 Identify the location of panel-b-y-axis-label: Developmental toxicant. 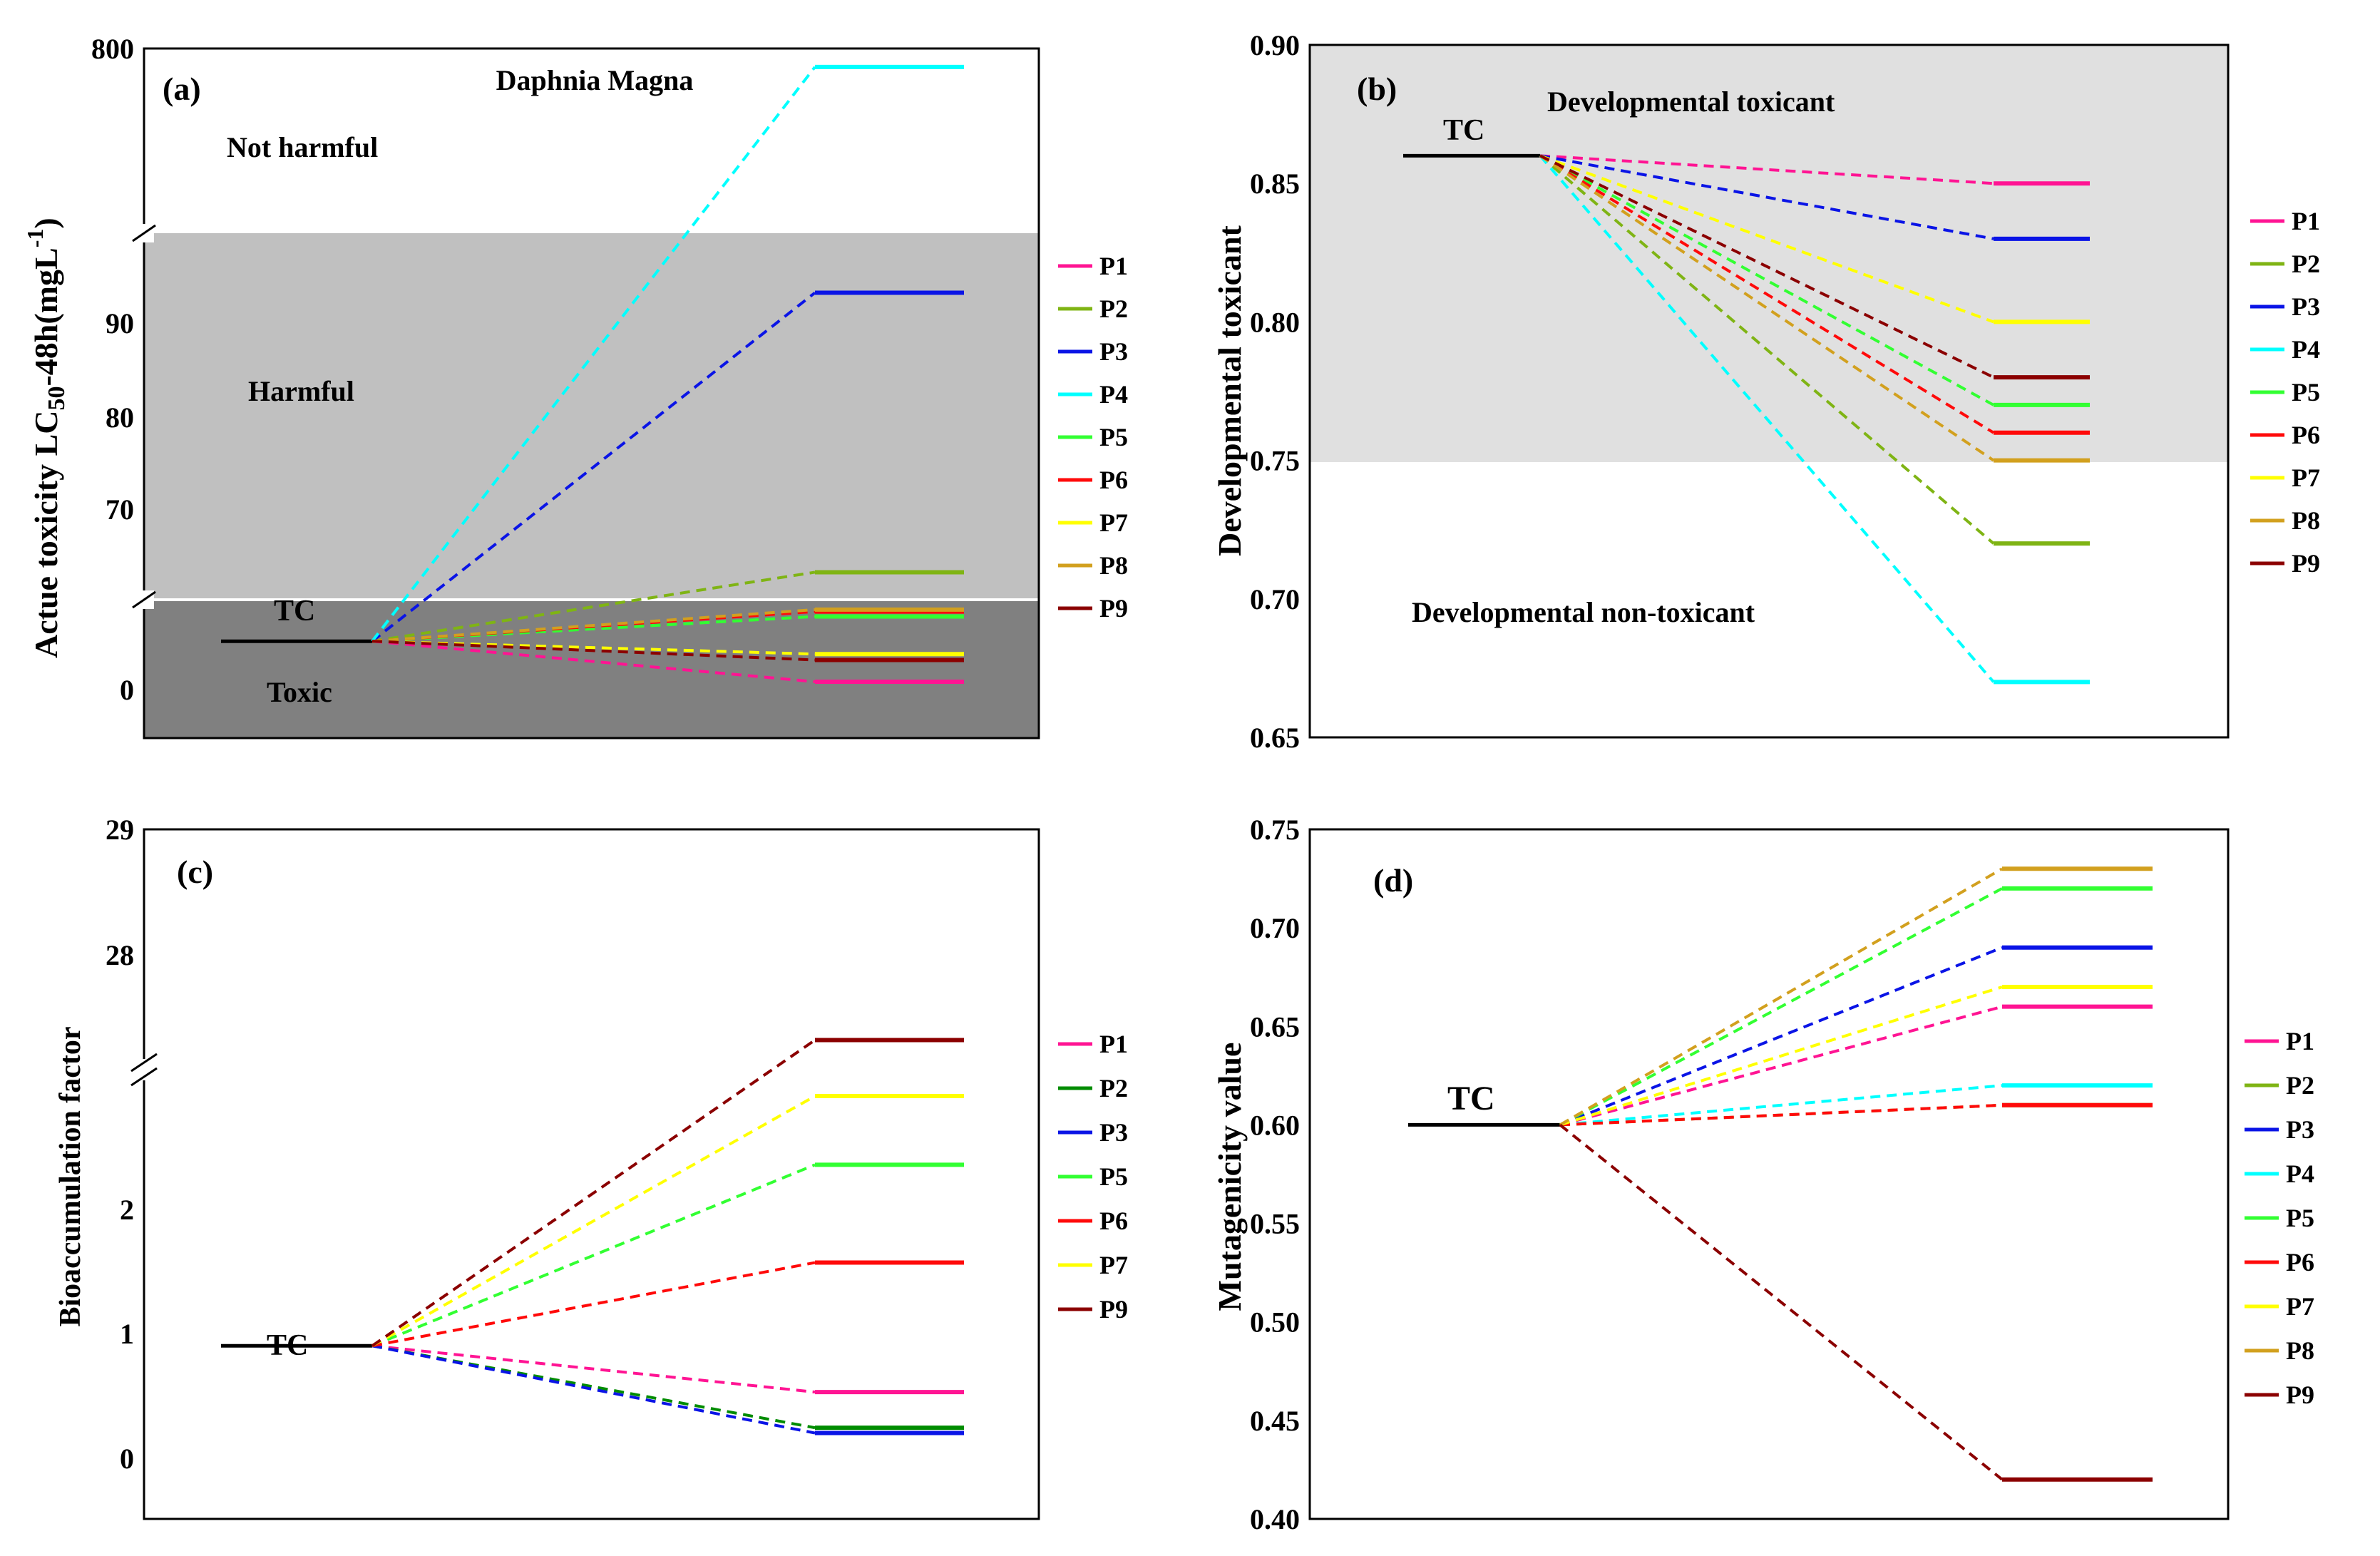
(1229, 390).